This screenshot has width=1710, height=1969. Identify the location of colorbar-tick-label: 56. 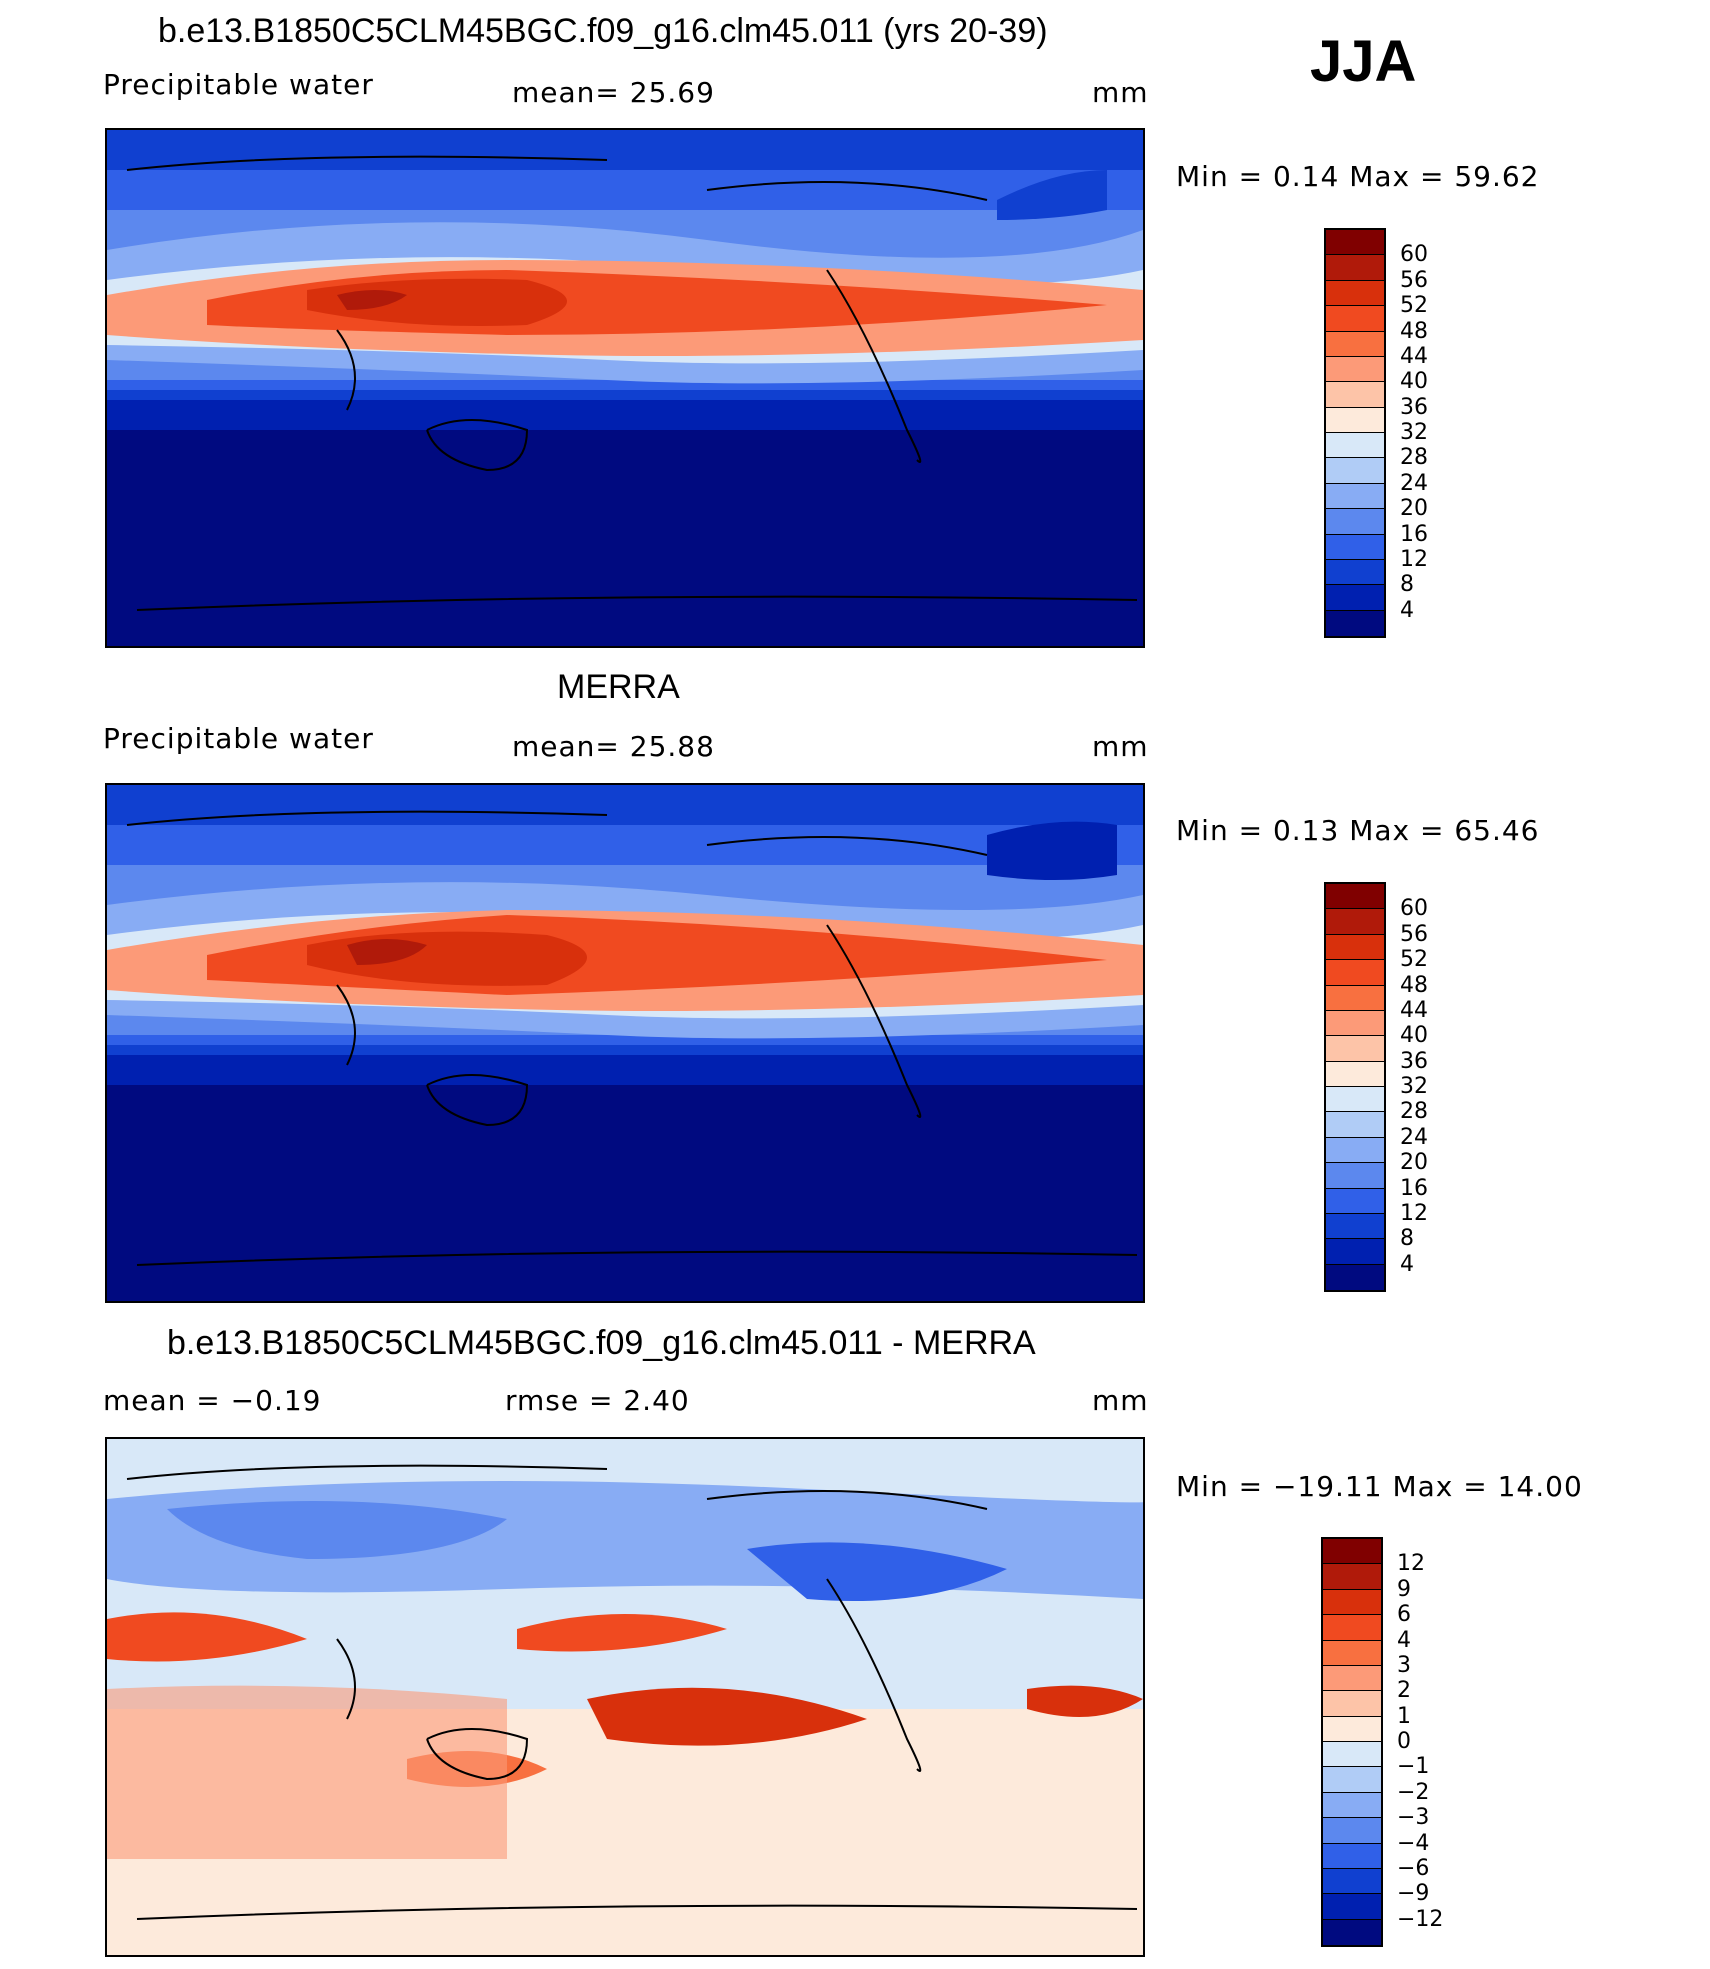
(1414, 934).